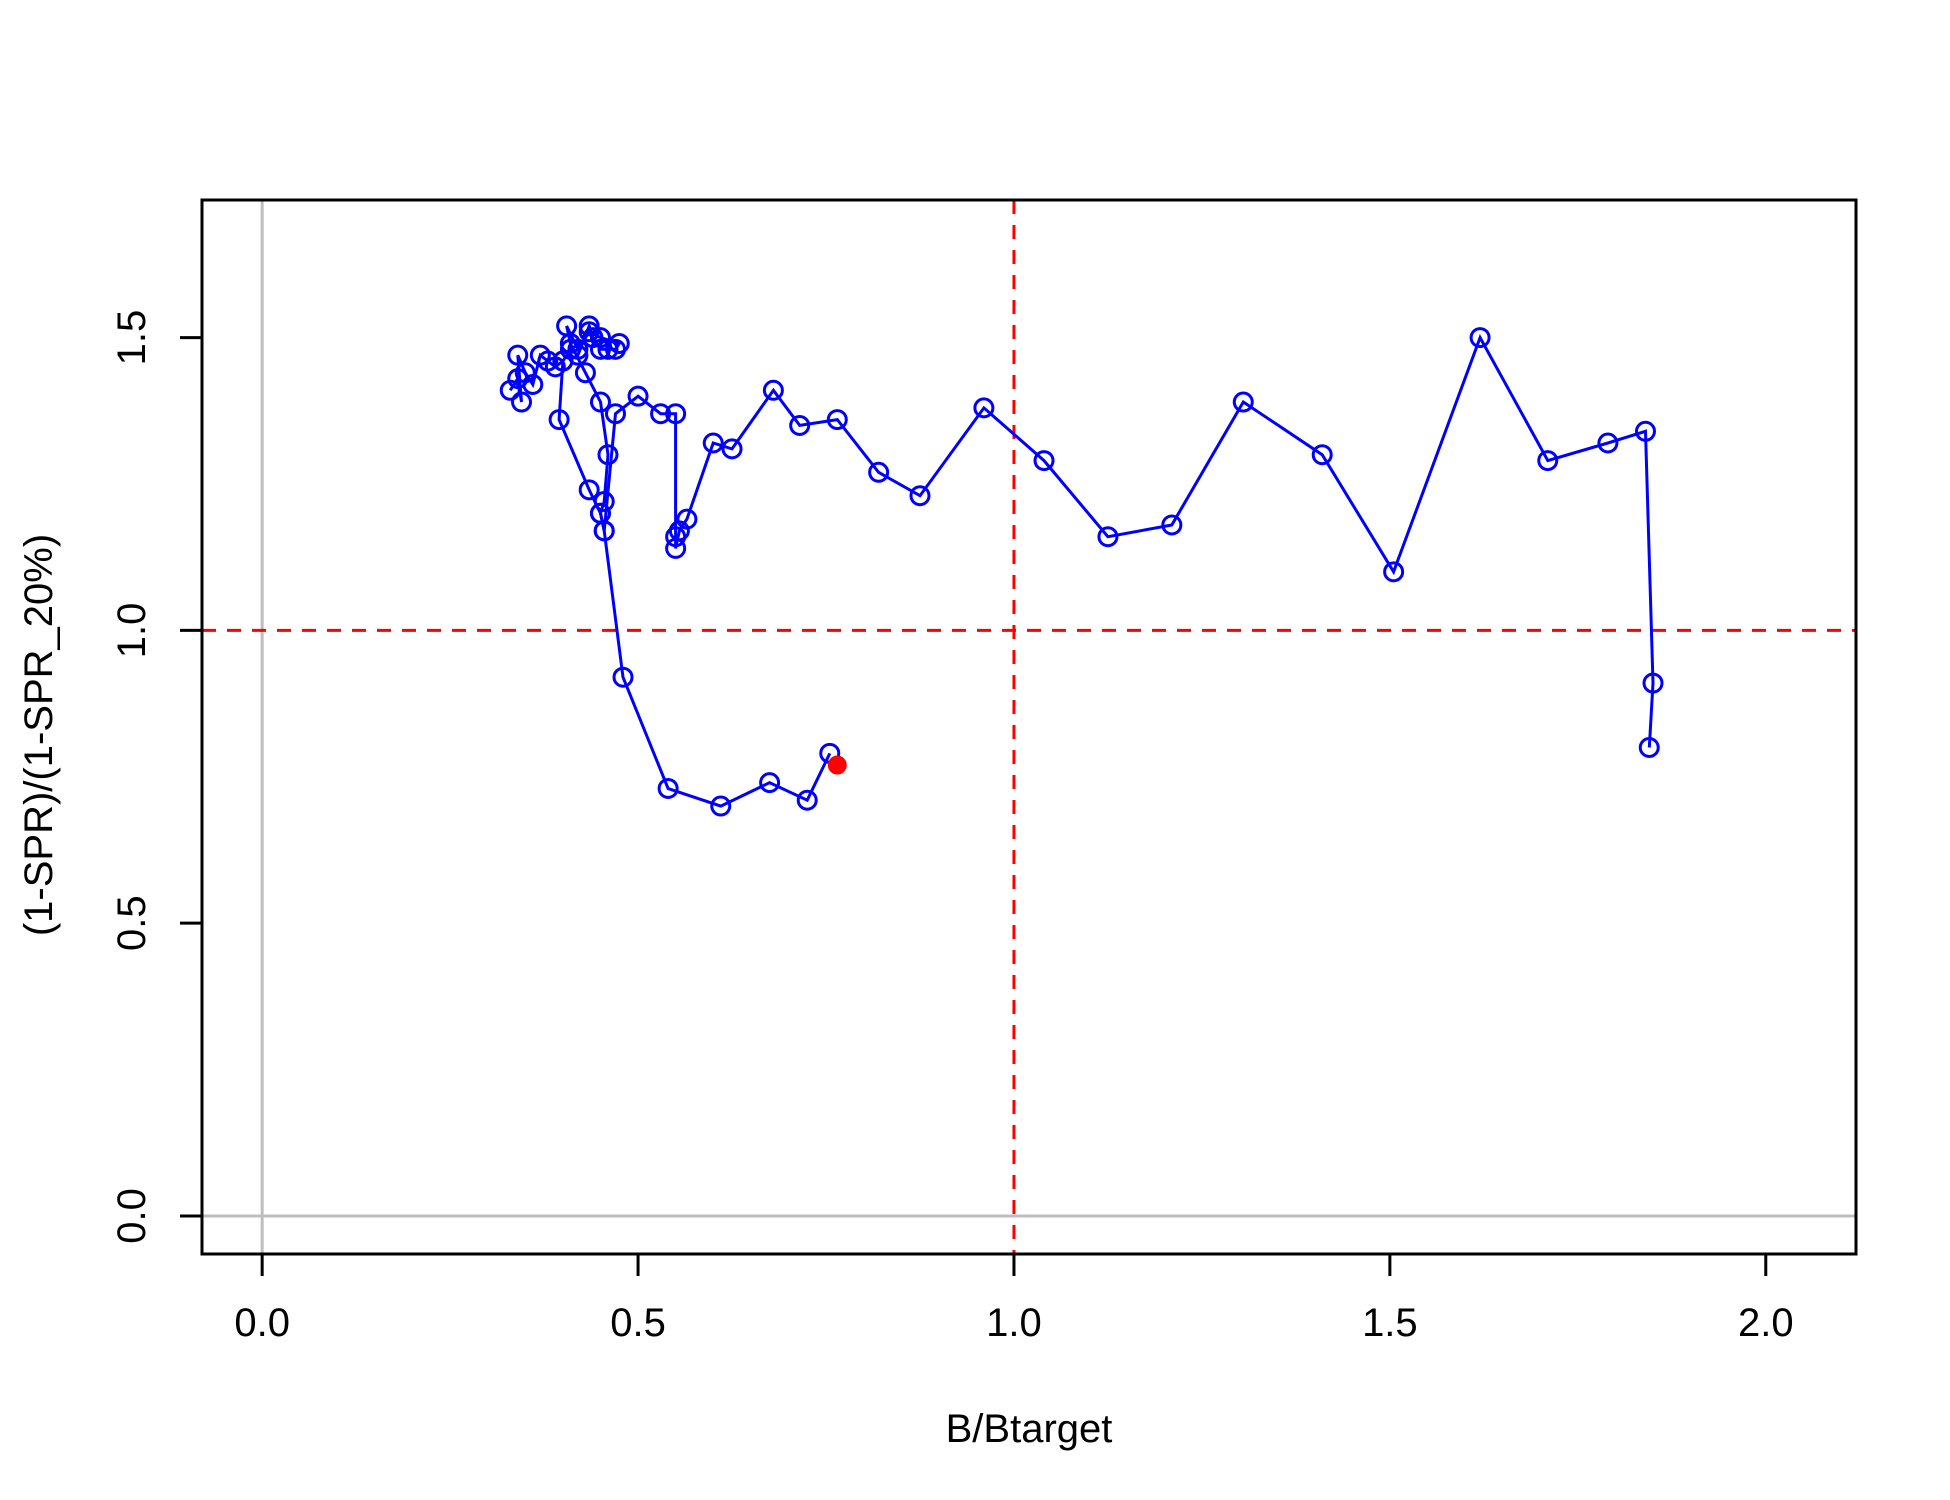 This screenshot has width=1950, height=1500. I want to click on y-tick-label: 1.0, so click(132, 631).